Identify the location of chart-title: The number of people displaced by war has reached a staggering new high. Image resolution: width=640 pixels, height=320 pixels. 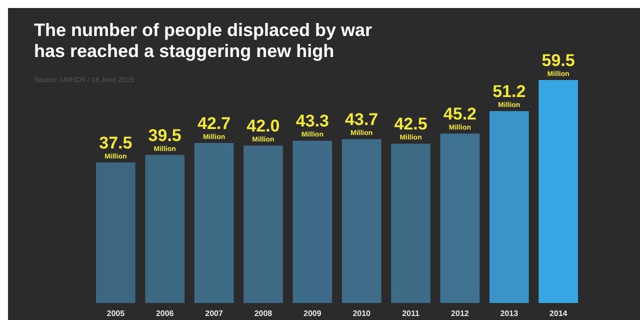
(203, 40).